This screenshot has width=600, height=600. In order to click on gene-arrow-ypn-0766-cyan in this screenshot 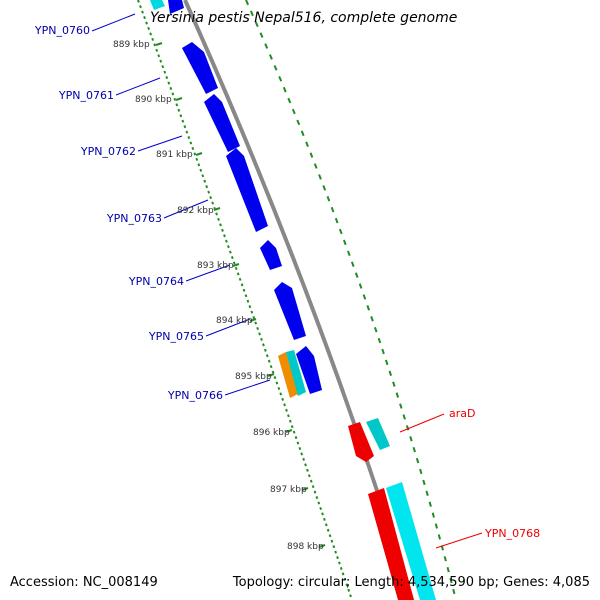, I will do `click(296, 373)`.